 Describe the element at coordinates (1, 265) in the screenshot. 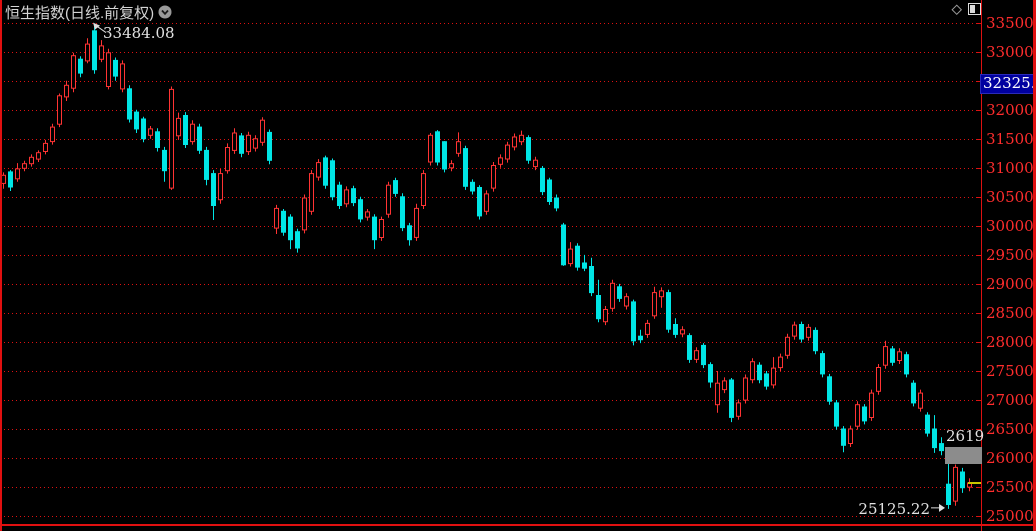

I see `chart-left-border` at that location.